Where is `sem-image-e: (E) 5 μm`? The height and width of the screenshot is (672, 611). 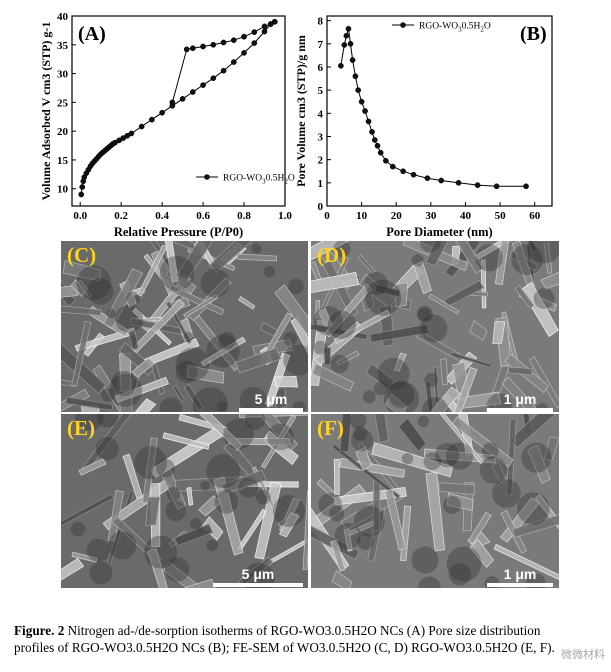 sem-image-e: (E) 5 μm is located at coordinates (184, 501).